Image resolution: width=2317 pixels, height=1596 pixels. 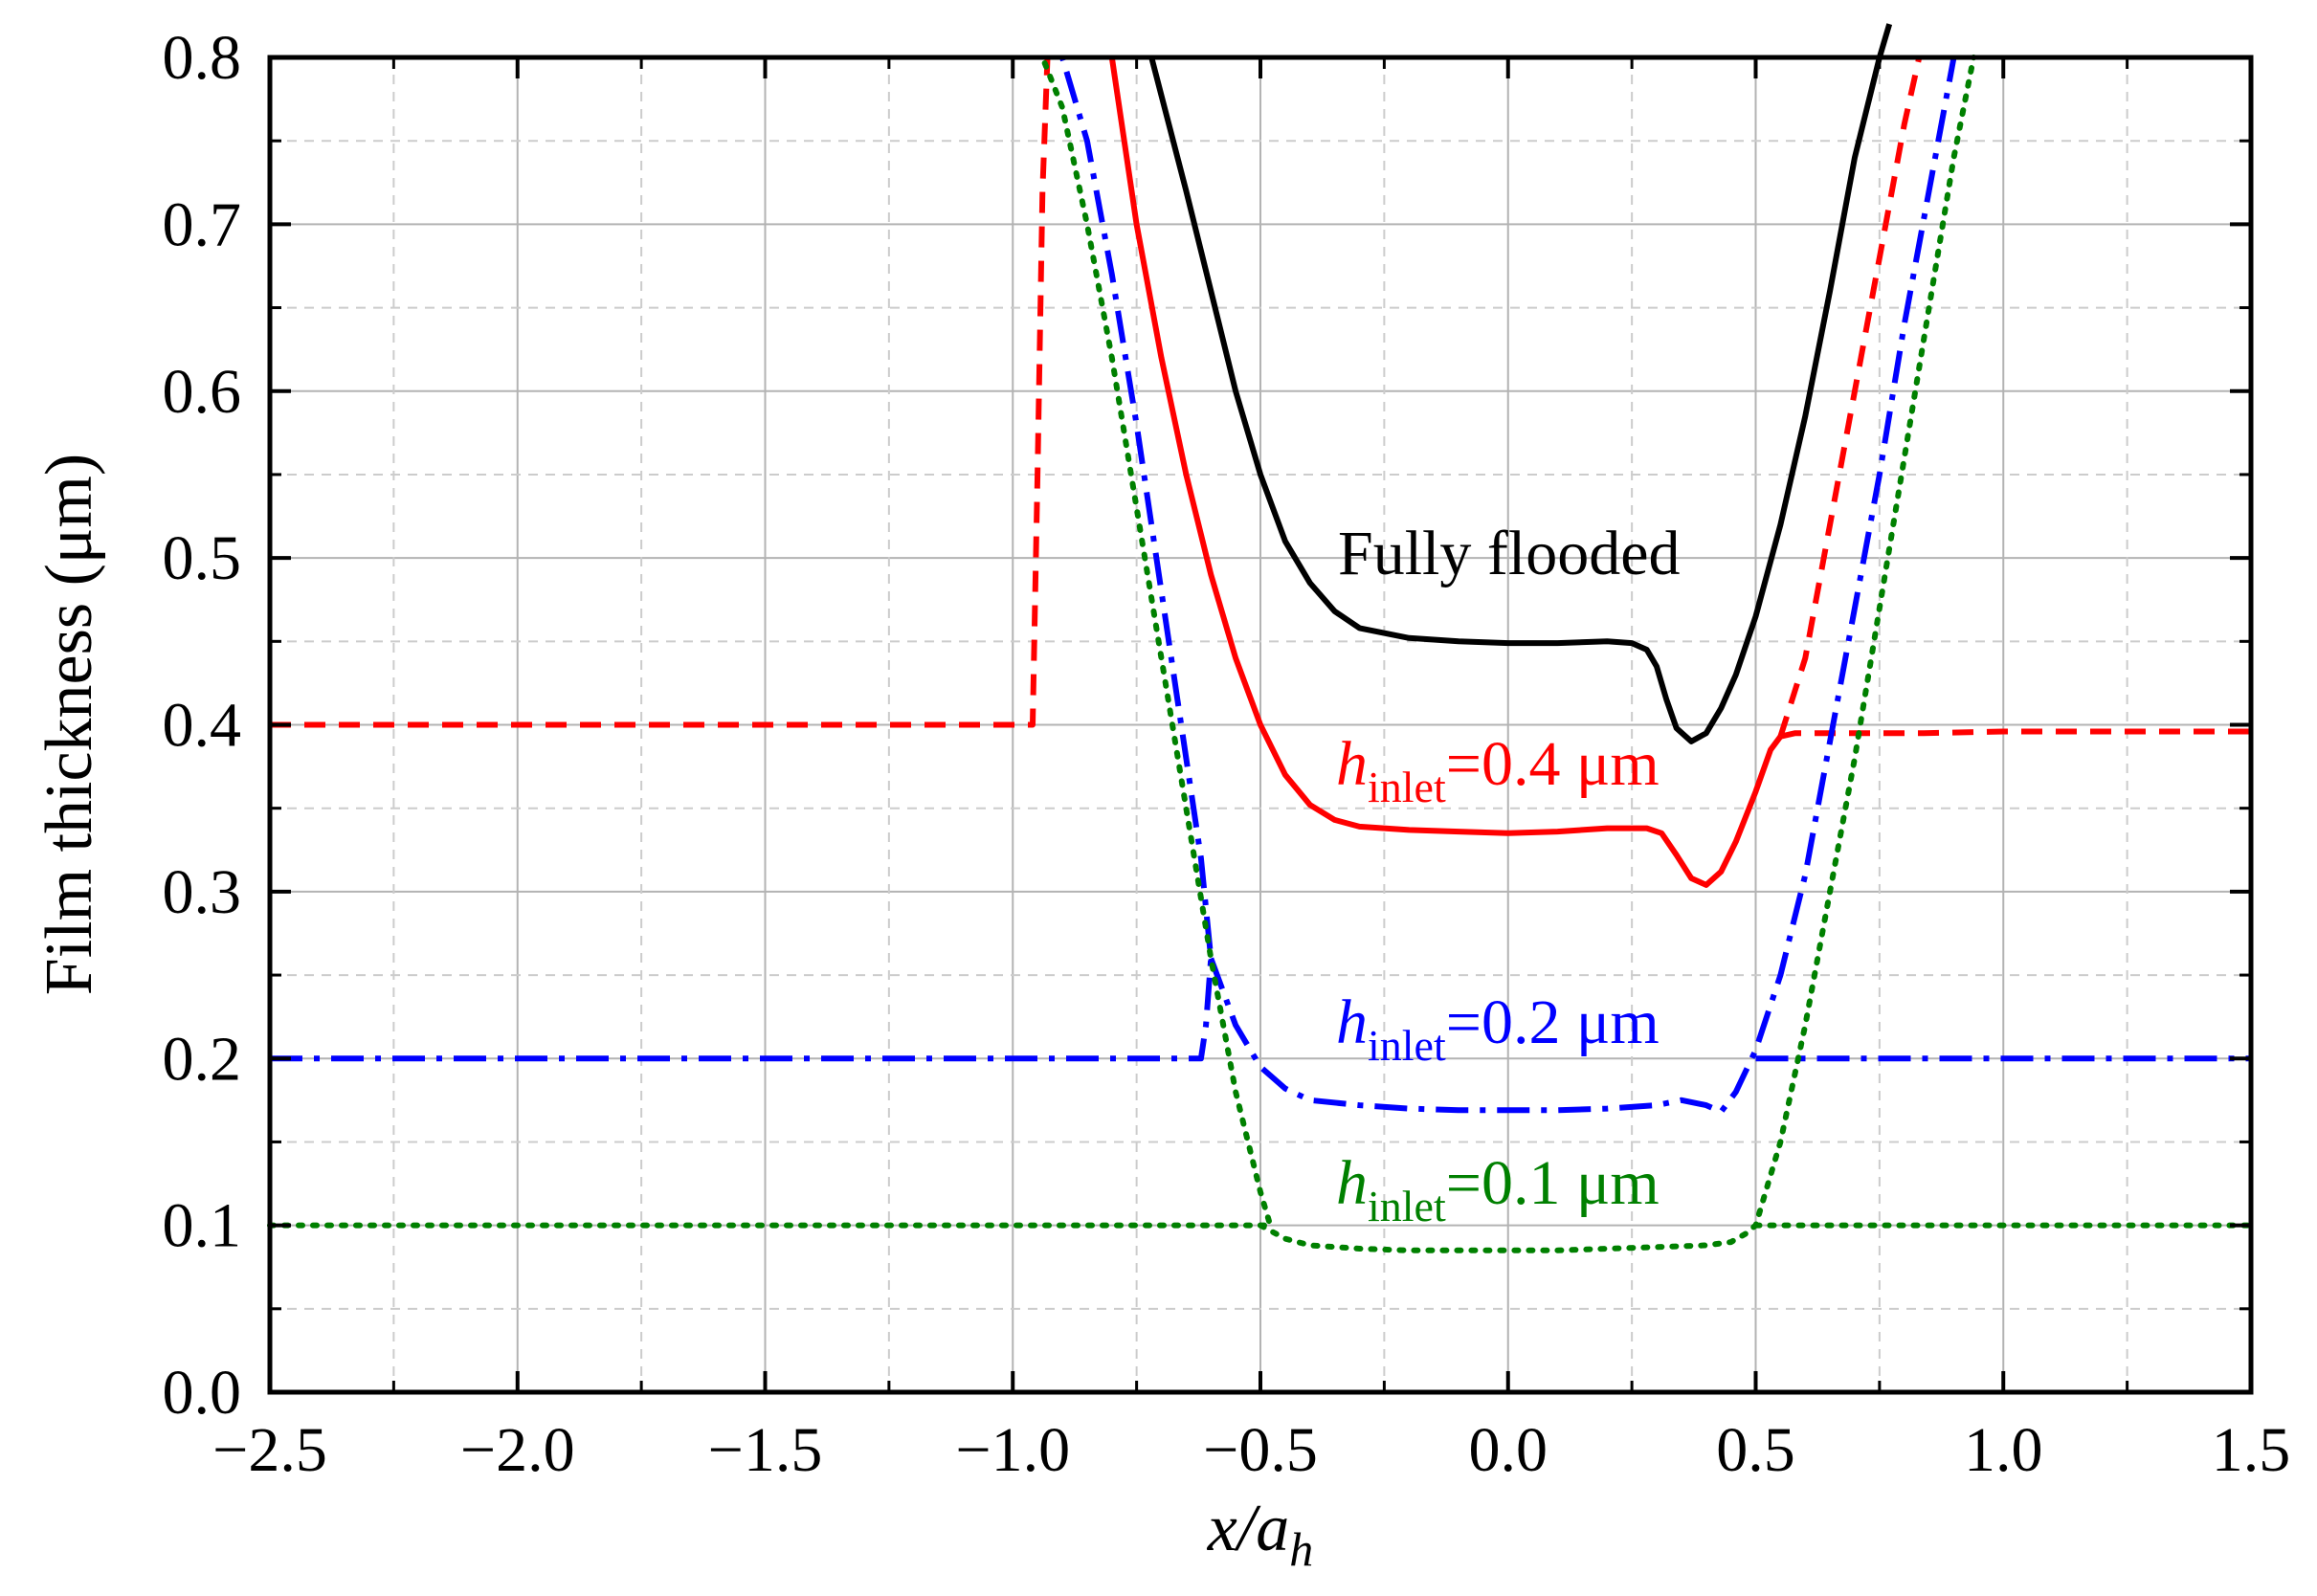 I want to click on annotation-h-inlet-0-2: hinlet=0.2 μm, so click(x=1498, y=1029).